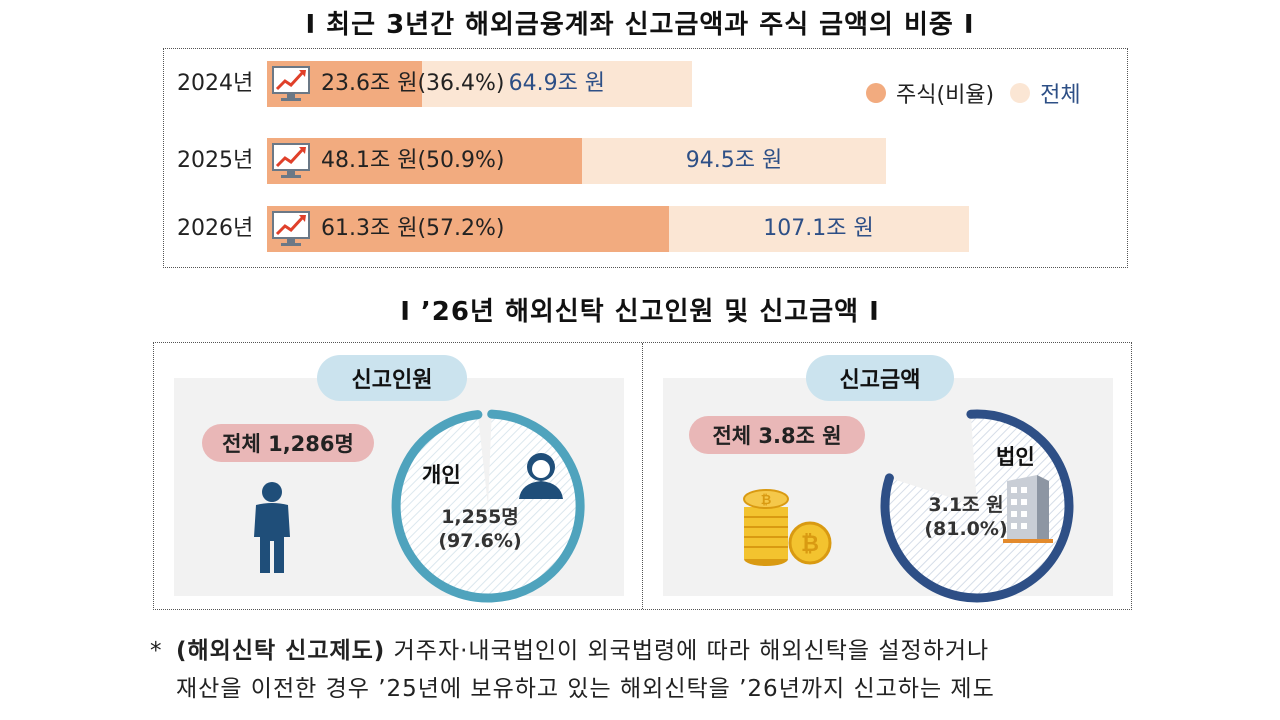 The height and width of the screenshot is (720, 1280). What do you see at coordinates (687, 651) in the screenshot?
I see `footnote-line-1-text: 거주자·내국법인이 외국법령에 따라 해외신탁을 설정하거나` at bounding box center [687, 651].